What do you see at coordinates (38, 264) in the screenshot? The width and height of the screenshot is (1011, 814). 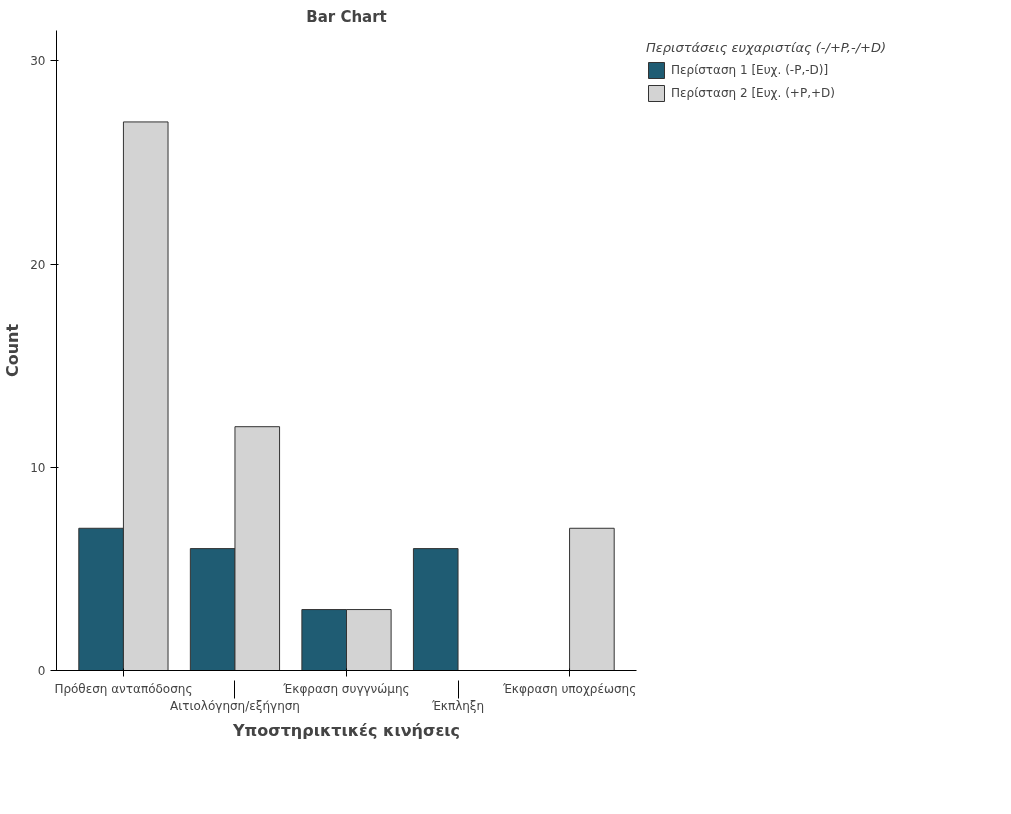 I see `y-tick-label: 20` at bounding box center [38, 264].